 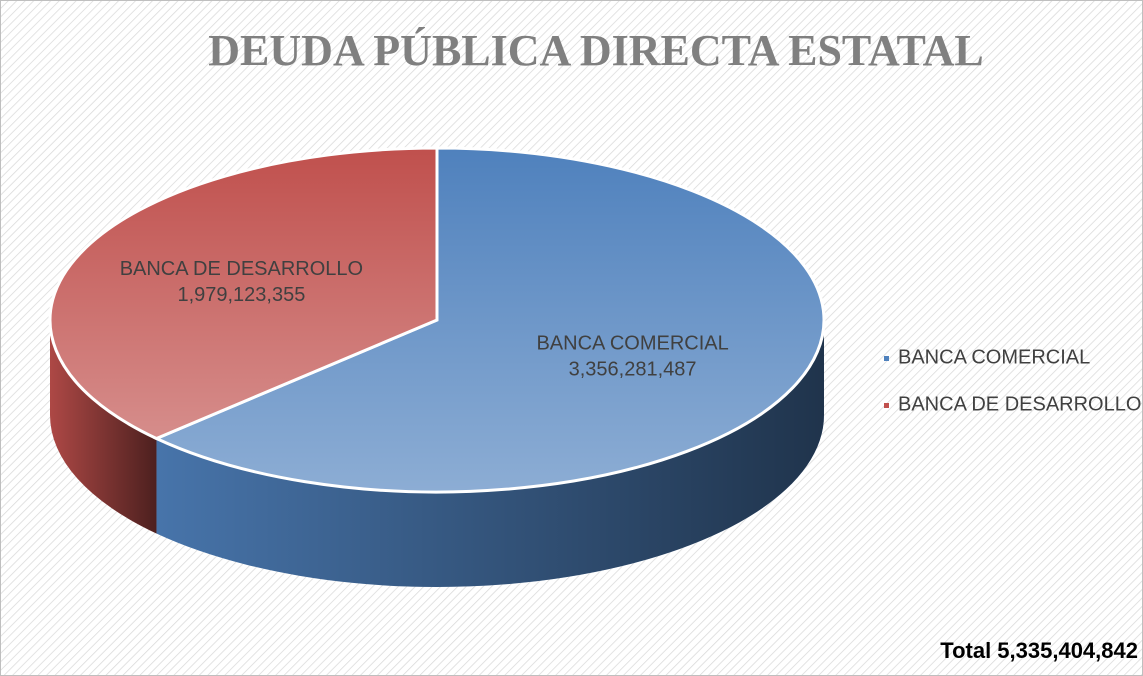 What do you see at coordinates (241, 269) in the screenshot?
I see `slice-label: BANCA DE DESARROLLO` at bounding box center [241, 269].